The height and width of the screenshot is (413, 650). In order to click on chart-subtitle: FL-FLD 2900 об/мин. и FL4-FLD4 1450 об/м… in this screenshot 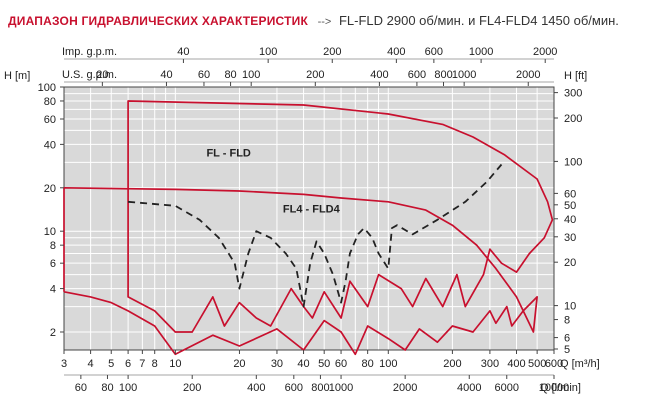, I will do `click(478, 20)`.